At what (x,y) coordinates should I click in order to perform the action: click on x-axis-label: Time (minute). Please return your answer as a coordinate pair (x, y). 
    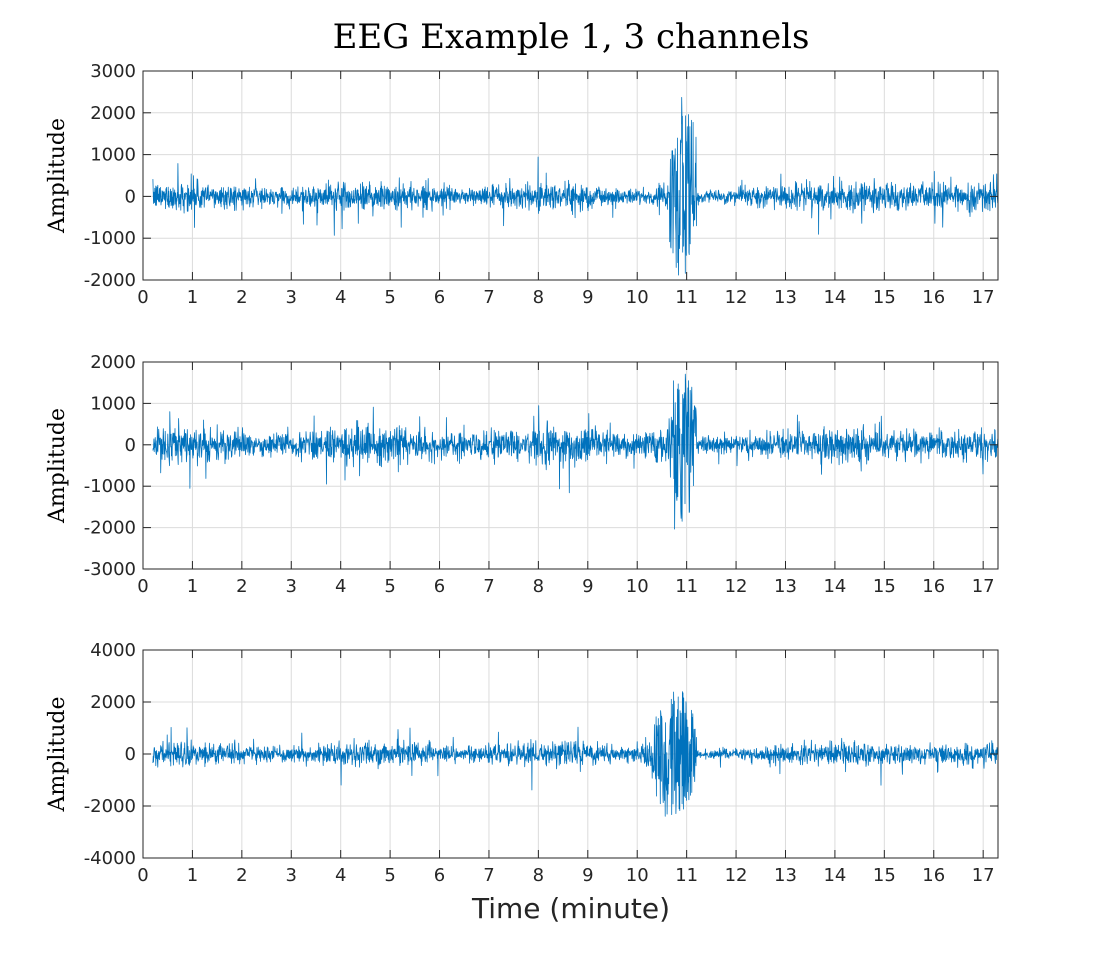
    Looking at the image, I should click on (570, 908).